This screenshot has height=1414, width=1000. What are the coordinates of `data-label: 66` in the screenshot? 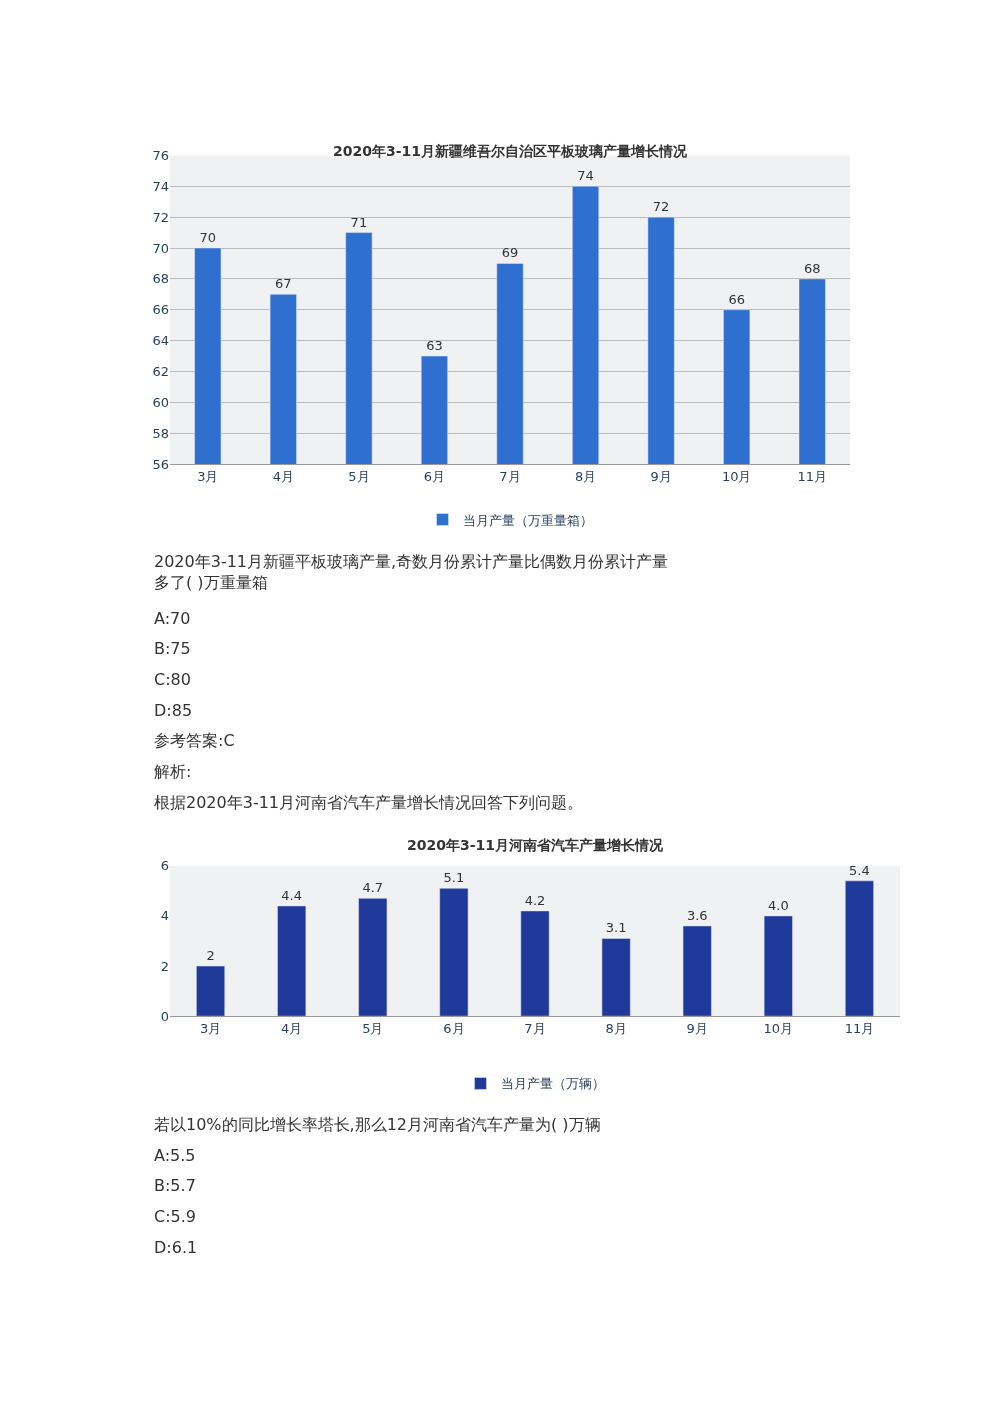 It's located at (736, 299).